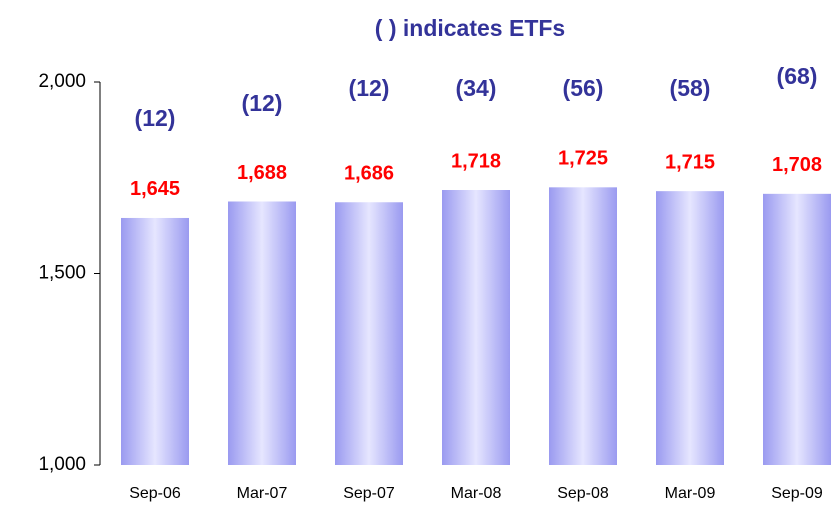 Image resolution: width=838 pixels, height=509 pixels. Describe the element at coordinates (62, 464) in the screenshot. I see `y-tick-label: 1,000` at that location.